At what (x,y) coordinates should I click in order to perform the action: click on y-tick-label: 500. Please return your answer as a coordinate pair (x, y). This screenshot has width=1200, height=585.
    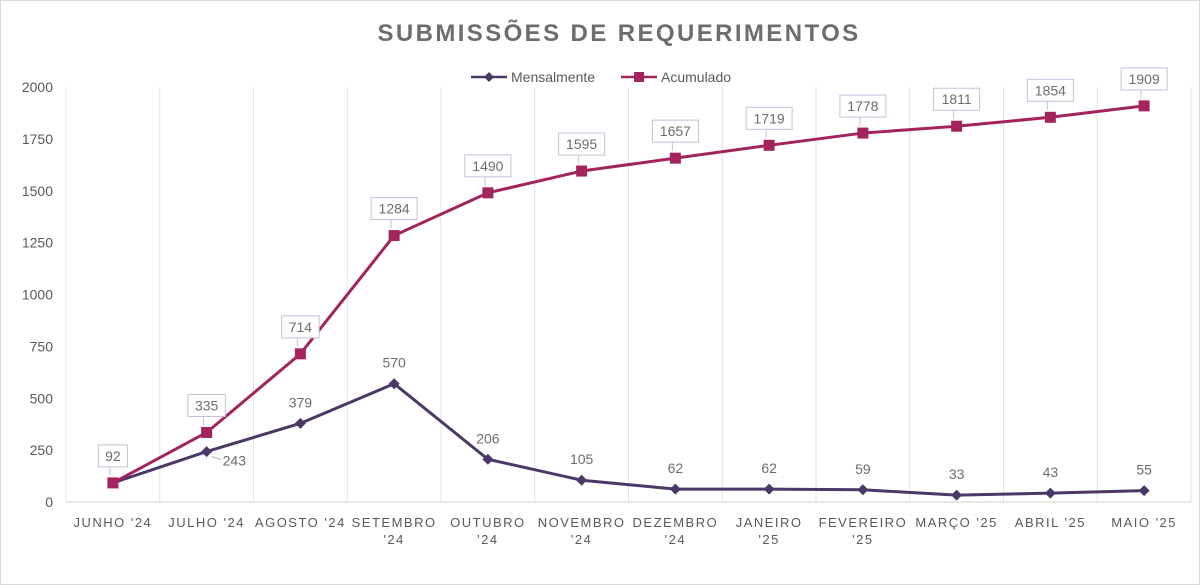
    Looking at the image, I should click on (42, 398).